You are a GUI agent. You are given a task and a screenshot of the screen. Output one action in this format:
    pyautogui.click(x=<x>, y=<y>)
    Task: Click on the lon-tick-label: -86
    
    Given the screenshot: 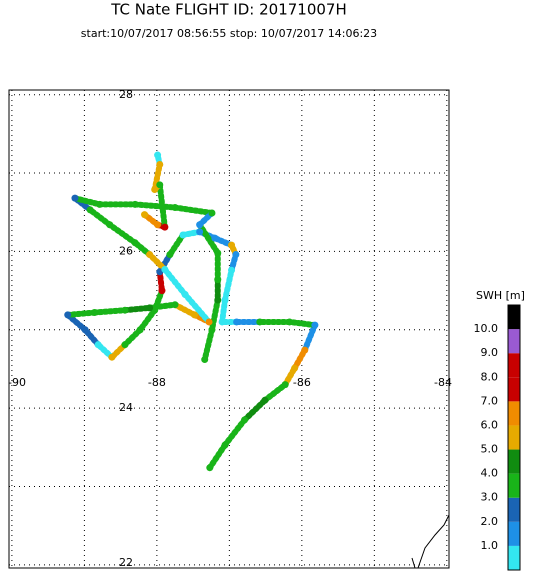 What is the action you would take?
    pyautogui.click(x=302, y=382)
    